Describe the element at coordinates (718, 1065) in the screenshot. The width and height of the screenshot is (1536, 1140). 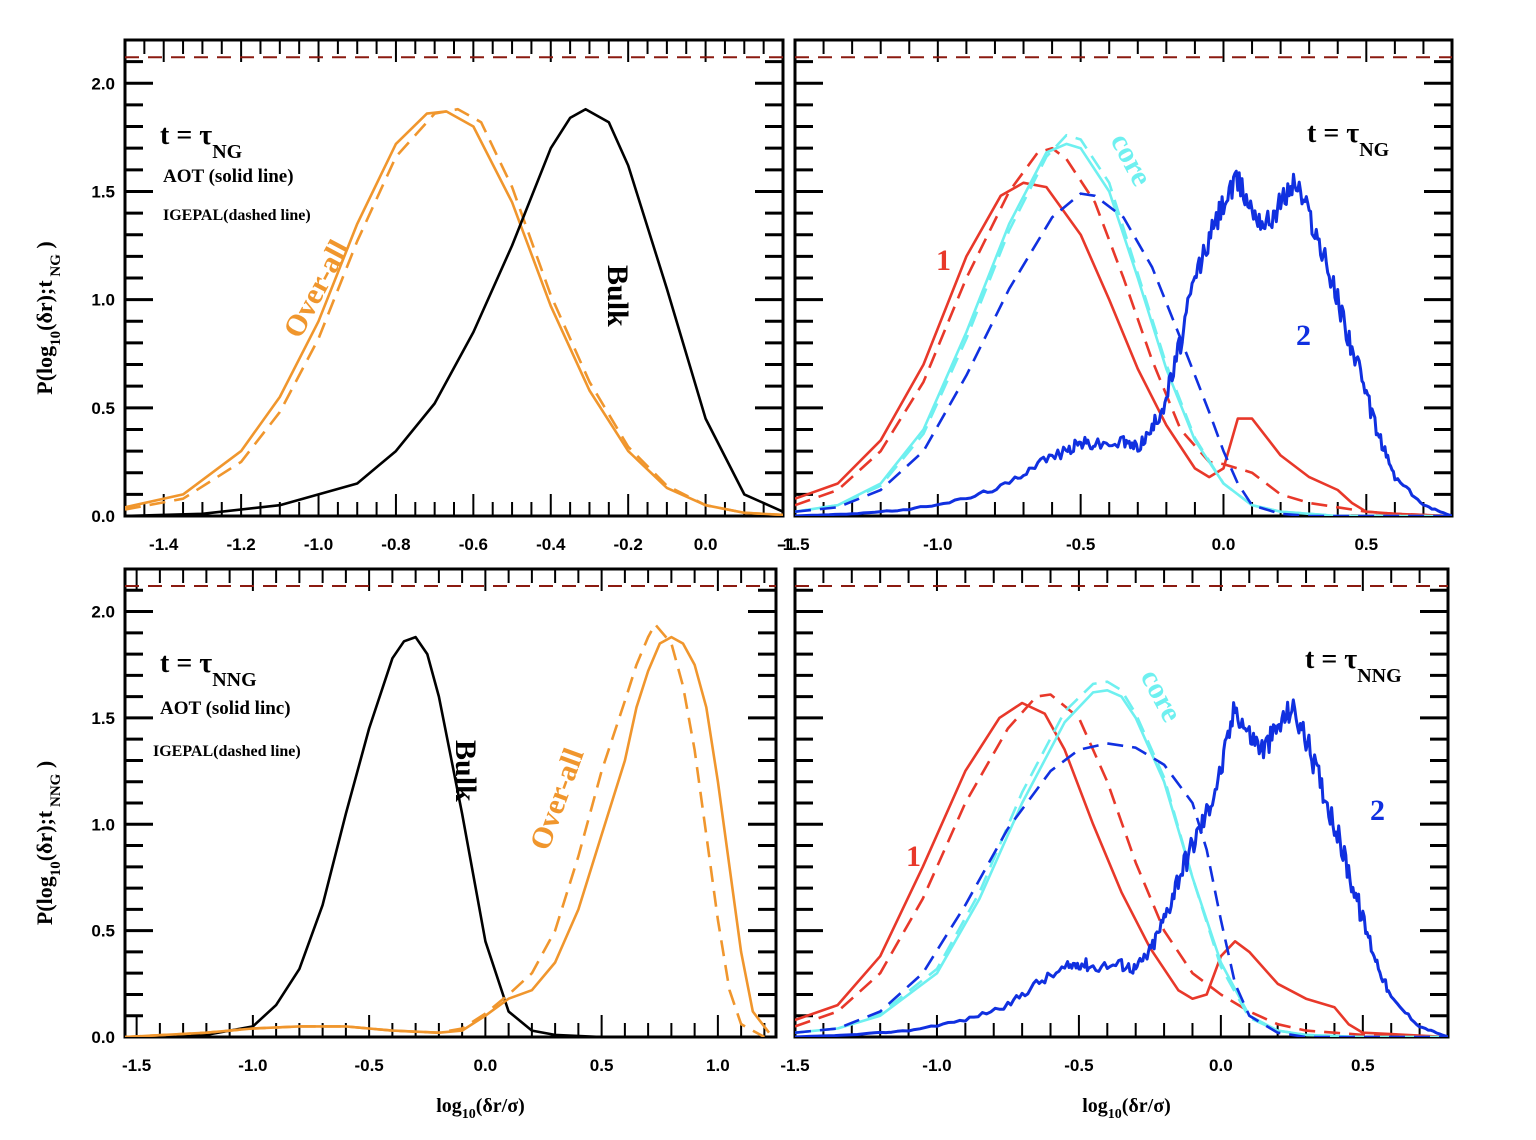
I see `x-tick-label: 1.0` at that location.